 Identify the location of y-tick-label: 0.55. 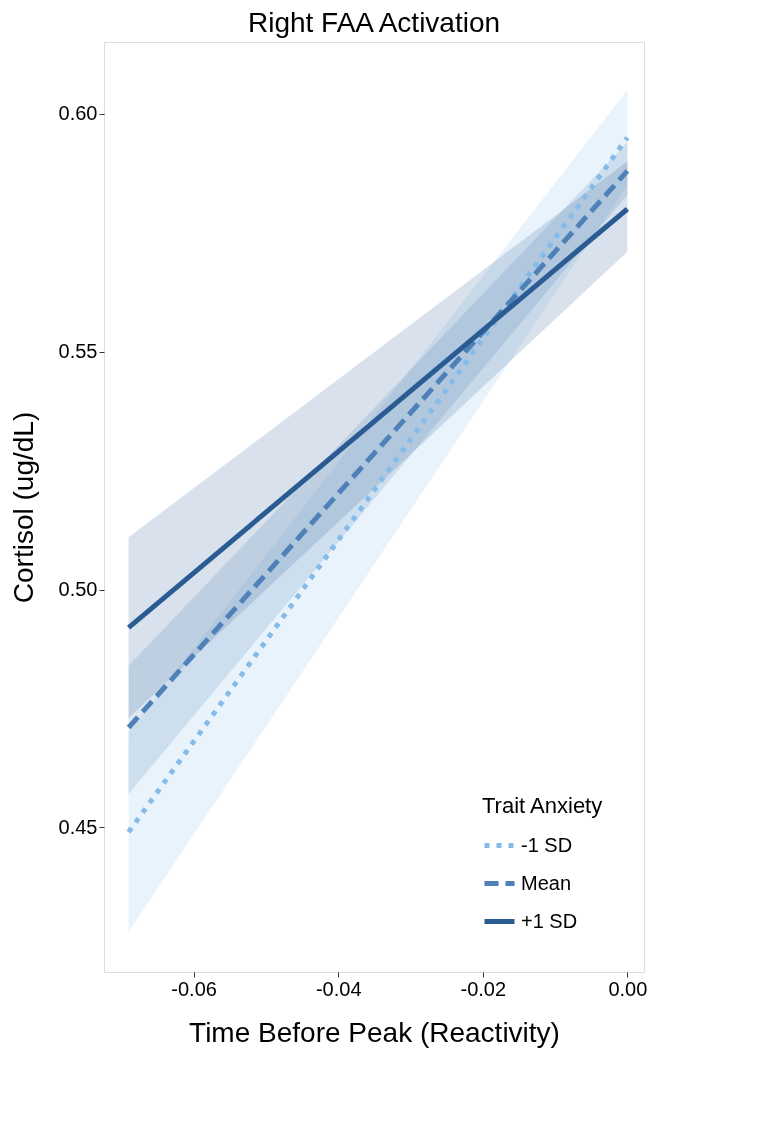
(78, 351).